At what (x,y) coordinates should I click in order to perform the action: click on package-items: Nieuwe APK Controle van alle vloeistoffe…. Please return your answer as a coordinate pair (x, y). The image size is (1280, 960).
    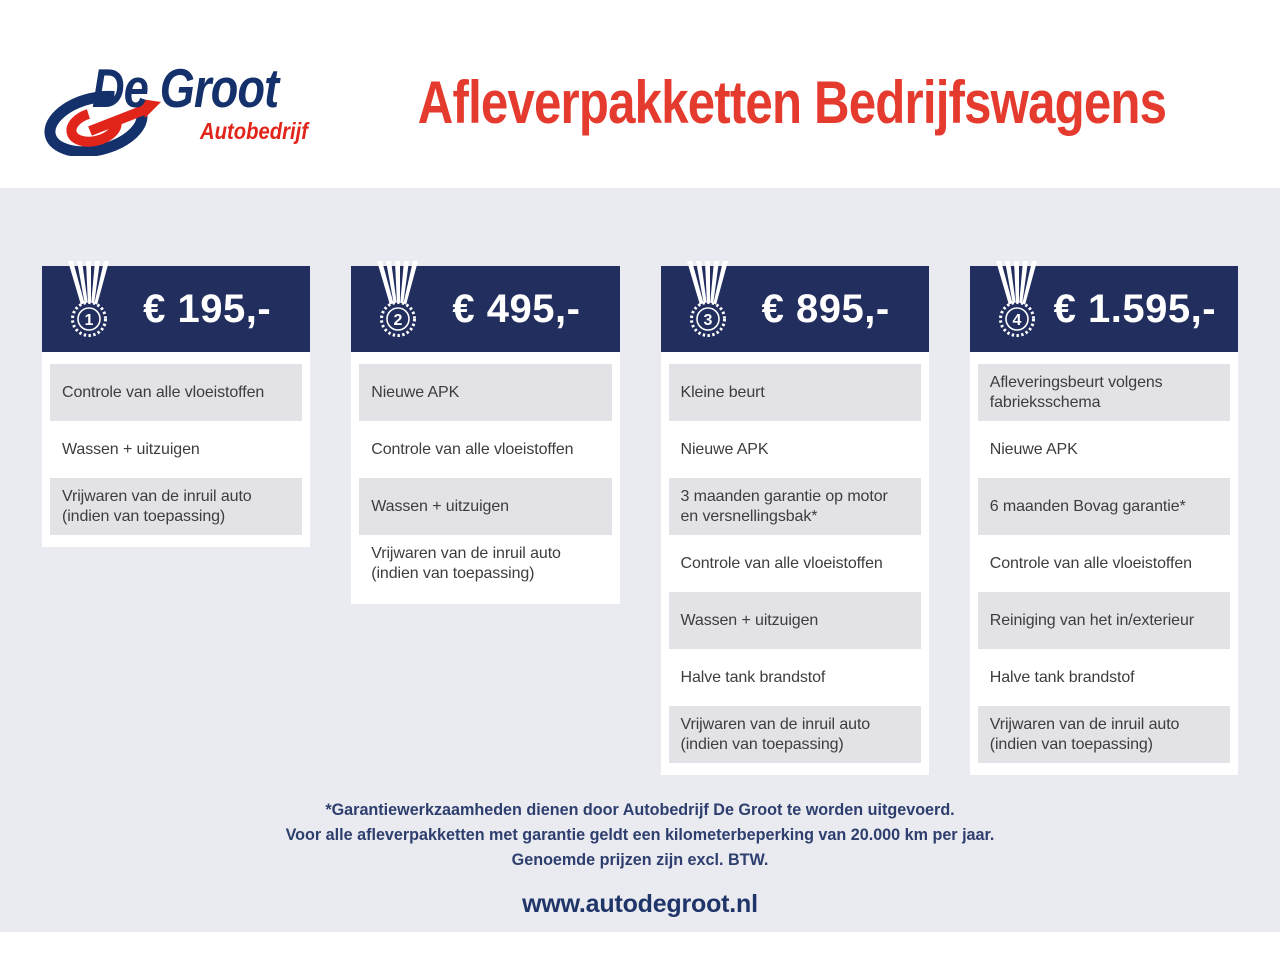
    Looking at the image, I should click on (485, 478).